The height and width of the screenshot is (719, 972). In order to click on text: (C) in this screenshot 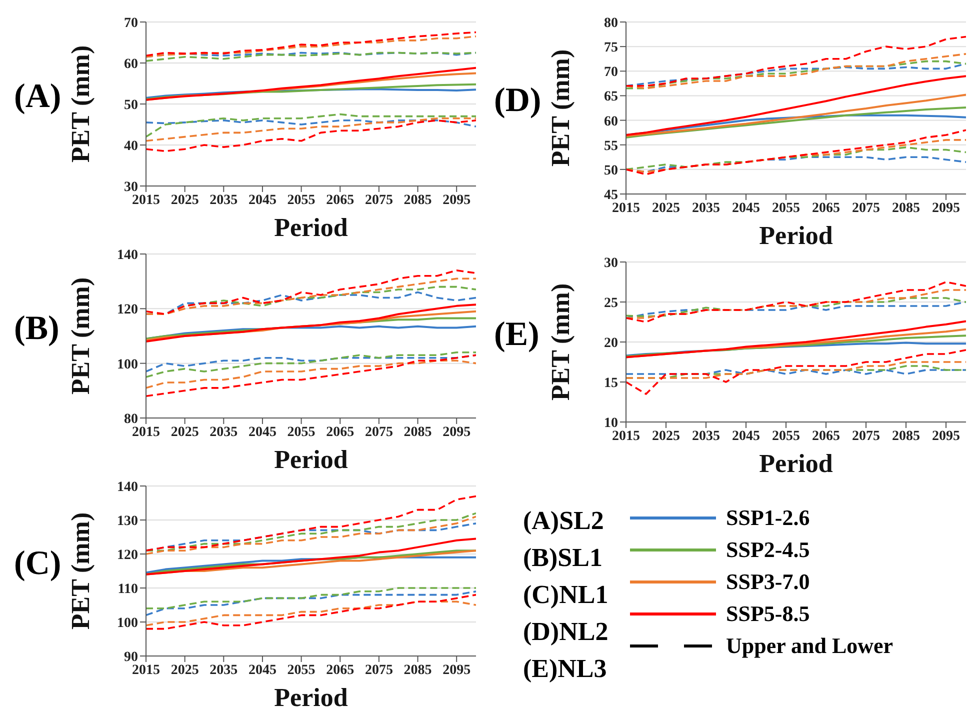, I will do `click(38, 564)`.